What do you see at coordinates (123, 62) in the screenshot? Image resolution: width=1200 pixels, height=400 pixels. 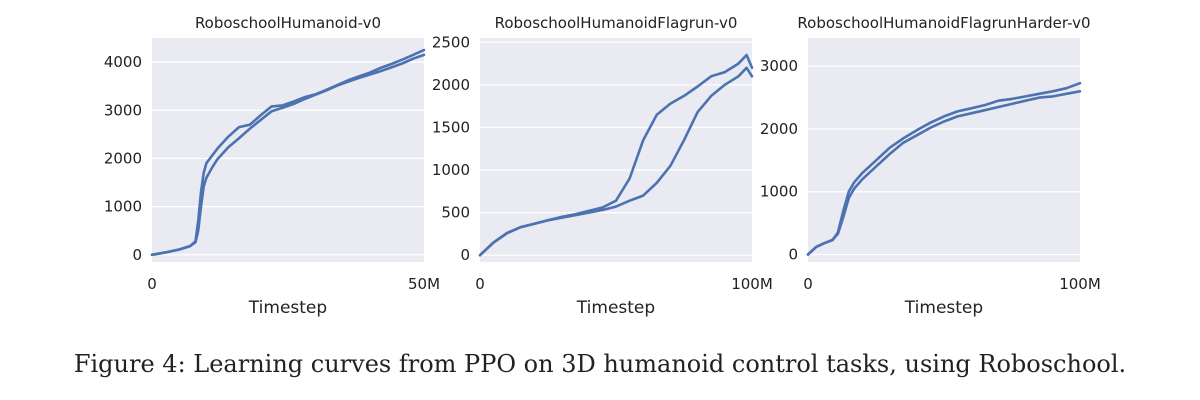 I see `y-tick-label: 4000` at bounding box center [123, 62].